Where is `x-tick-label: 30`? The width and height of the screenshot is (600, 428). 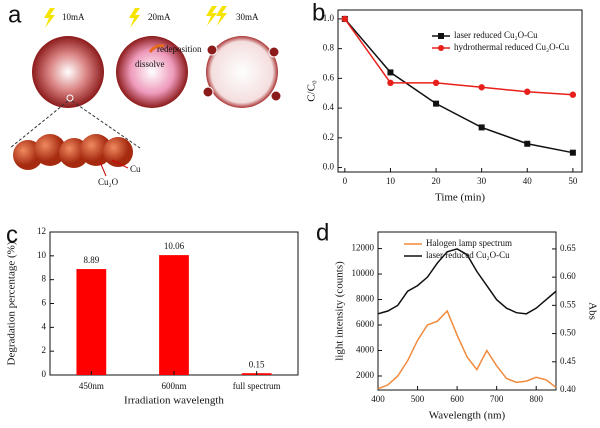 x-tick-label: 30 is located at coordinates (482, 181).